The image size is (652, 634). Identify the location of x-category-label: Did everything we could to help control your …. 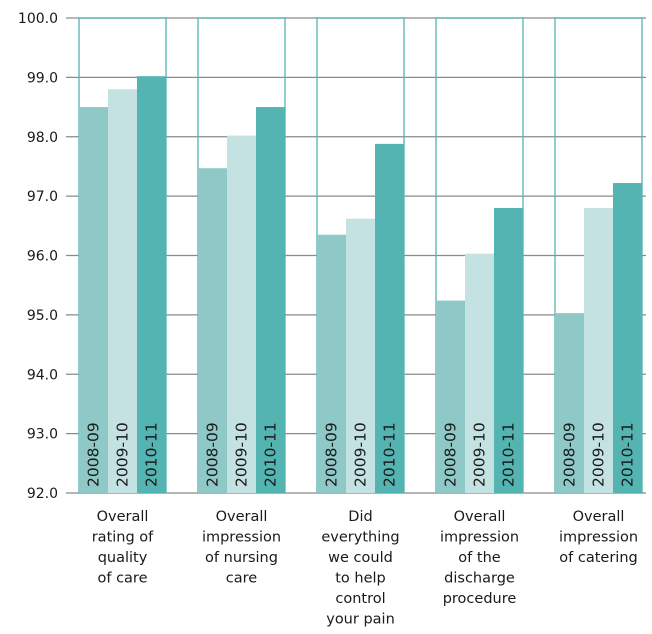
(360, 568).